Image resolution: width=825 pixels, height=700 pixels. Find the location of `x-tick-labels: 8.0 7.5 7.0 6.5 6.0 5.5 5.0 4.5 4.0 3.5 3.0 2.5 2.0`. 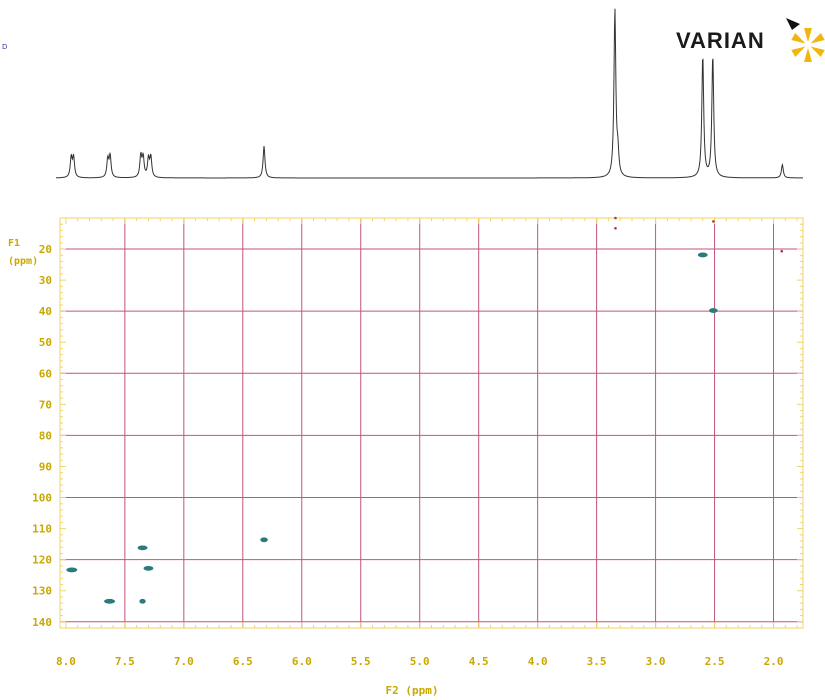

x-tick-labels: 8.0 7.5 7.0 6.5 6.0 5.5 5.0 4.5 4.0 3.5 3.0 2.5 2.0 is located at coordinates (419, 661).